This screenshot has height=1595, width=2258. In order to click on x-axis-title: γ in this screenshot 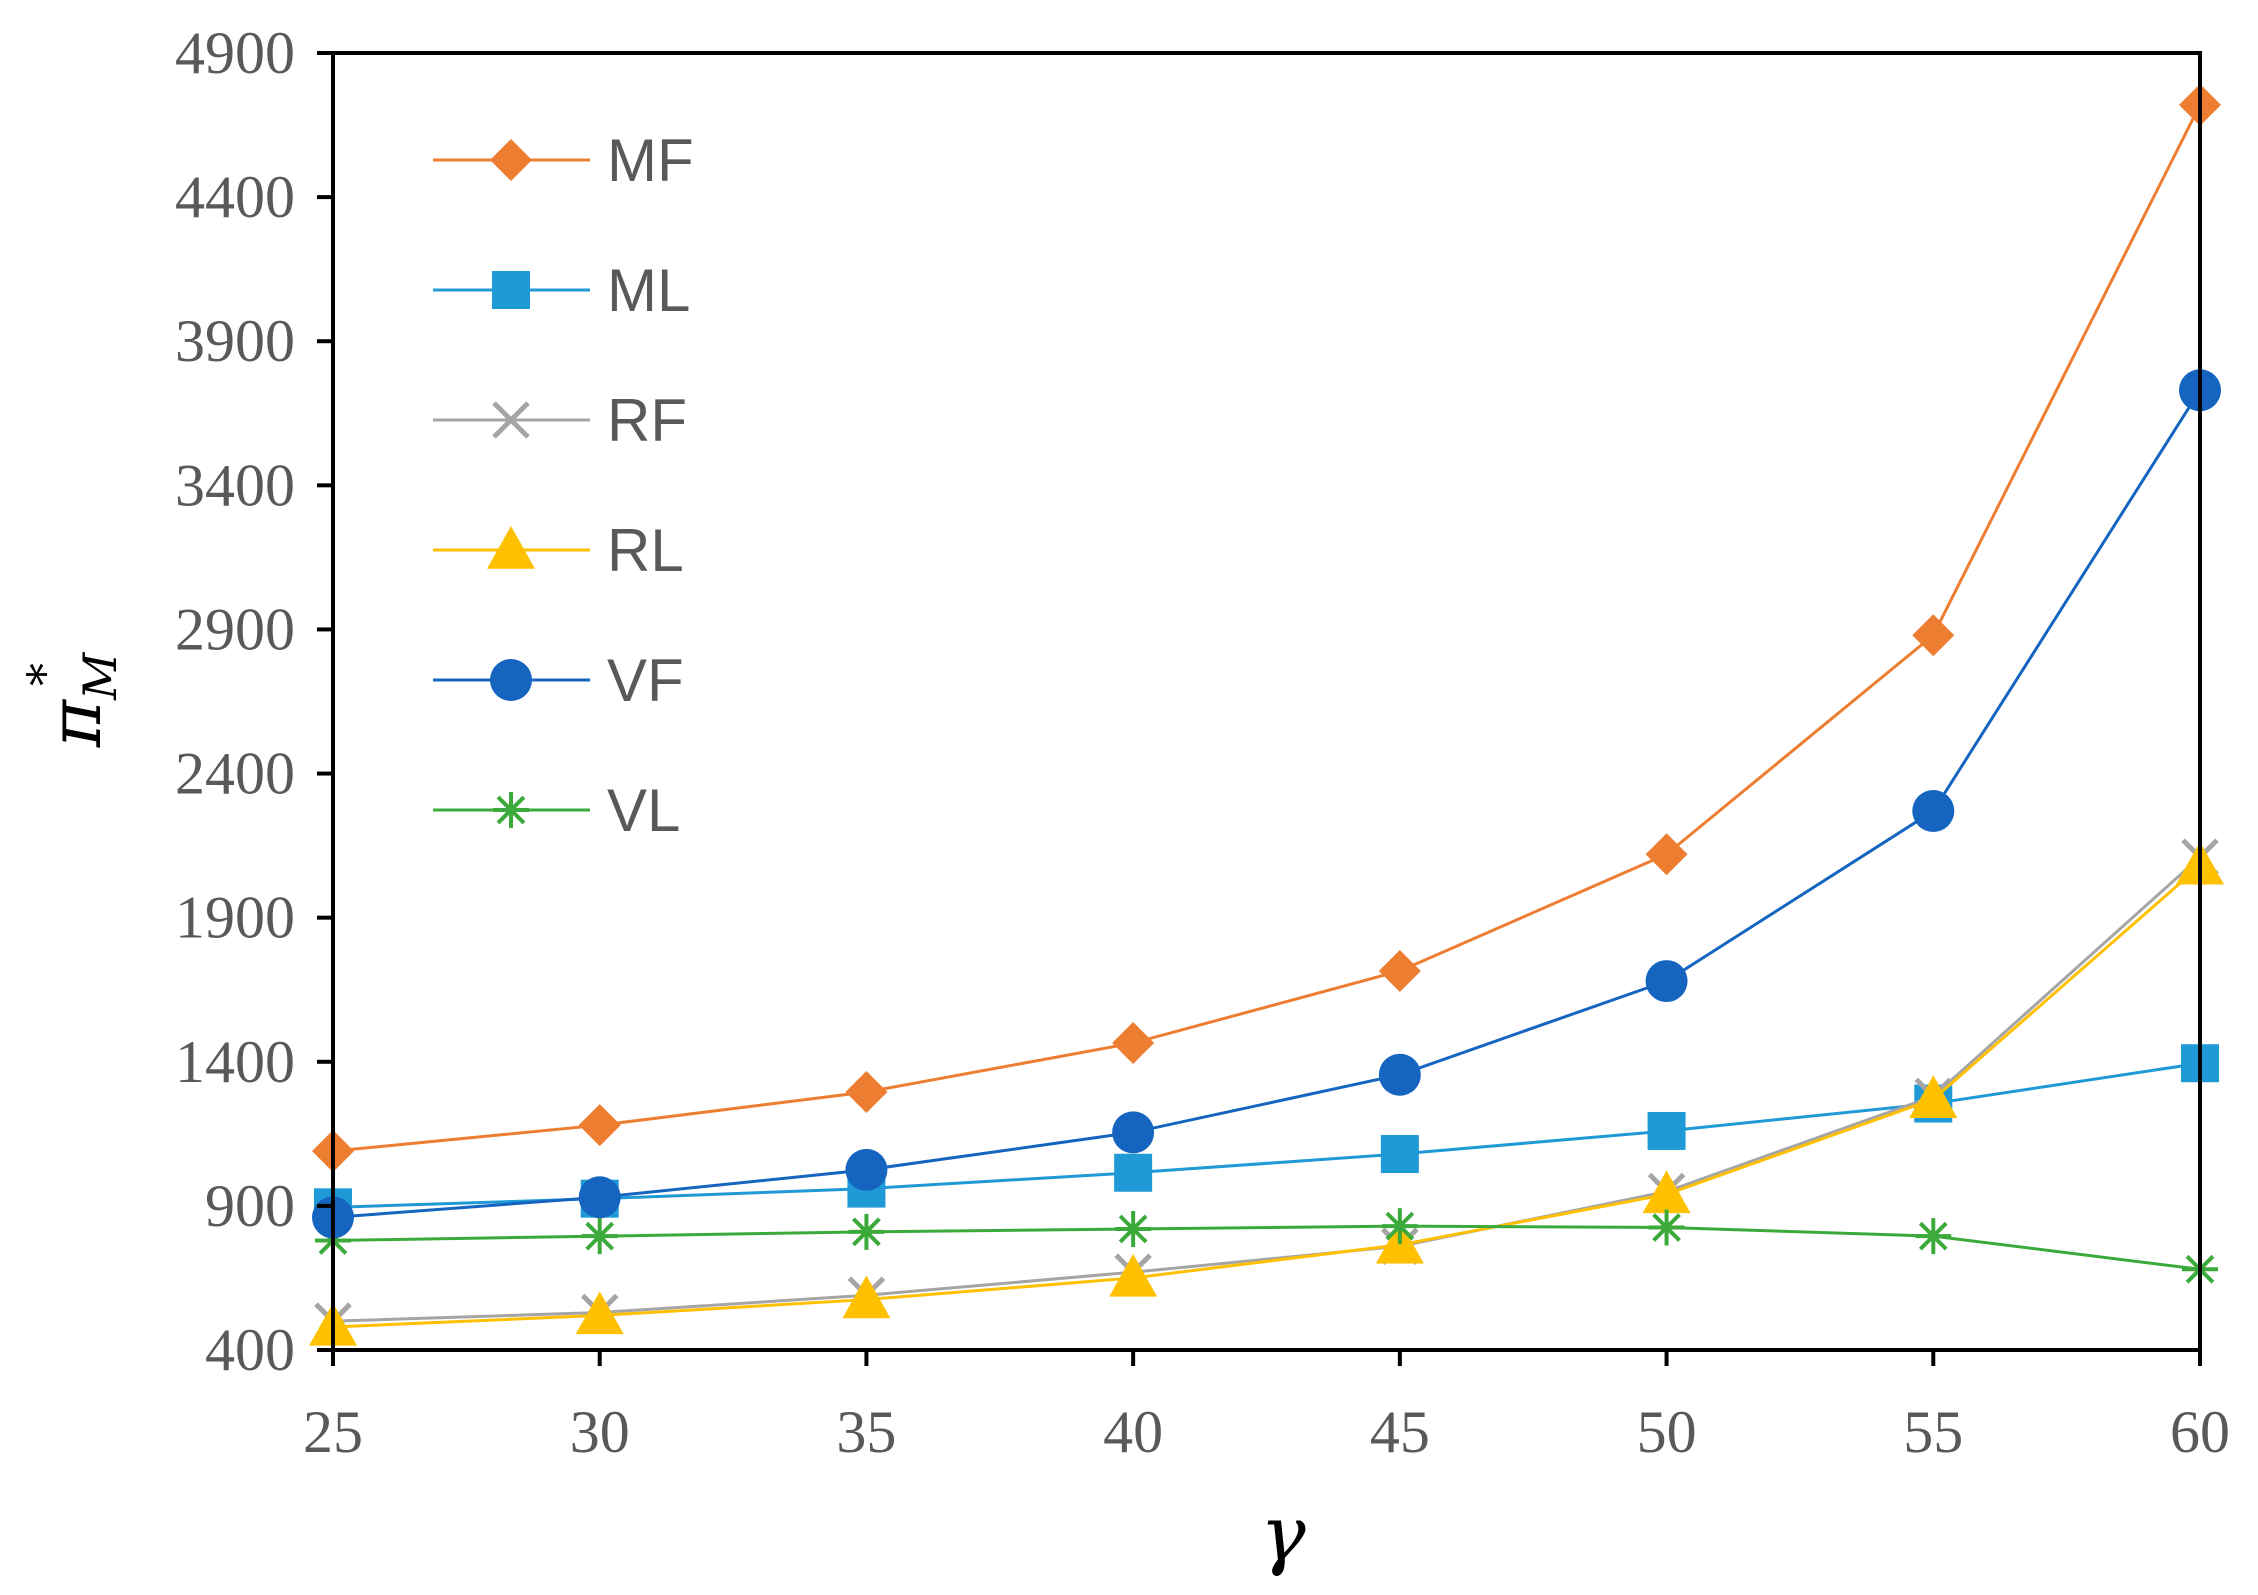, I will do `click(1283, 1533)`.